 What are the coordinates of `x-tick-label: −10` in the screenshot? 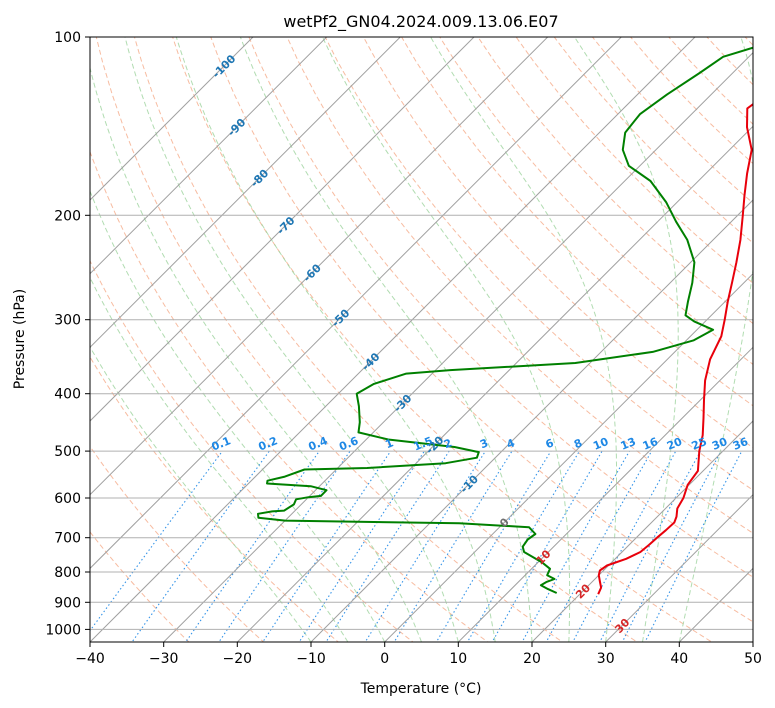 It's located at (311, 659).